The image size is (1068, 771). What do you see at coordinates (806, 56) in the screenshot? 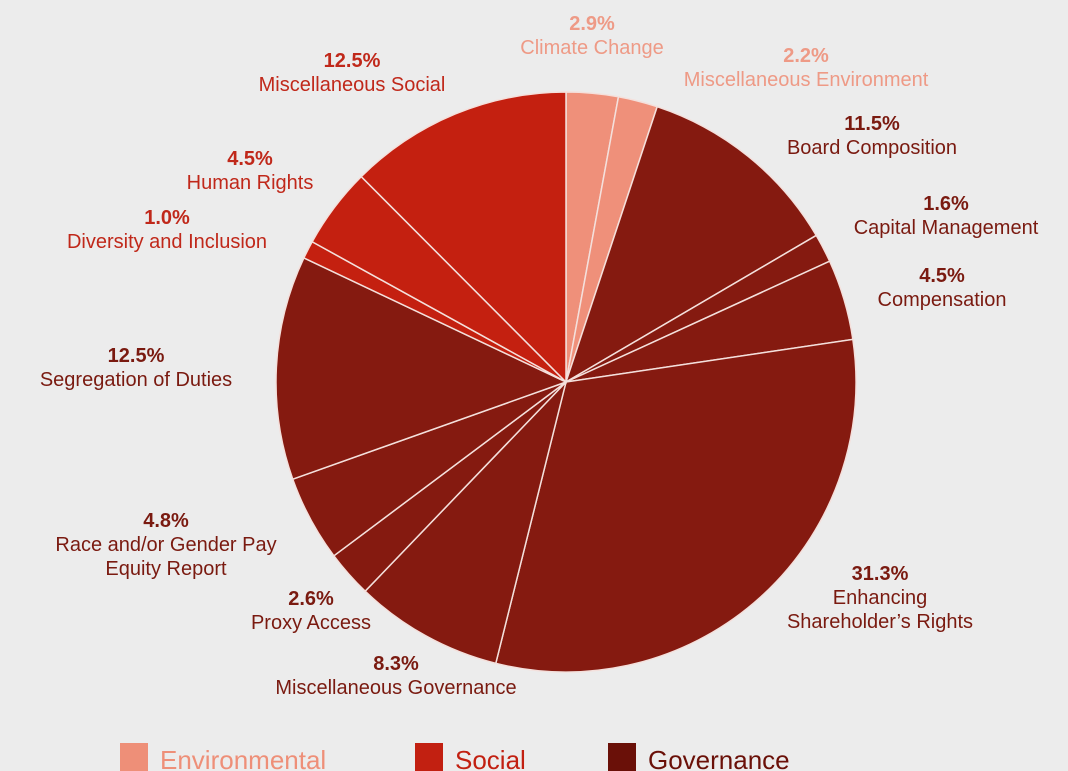
I see `slice-percent-miscellaneous-environment: 2.2%` at bounding box center [806, 56].